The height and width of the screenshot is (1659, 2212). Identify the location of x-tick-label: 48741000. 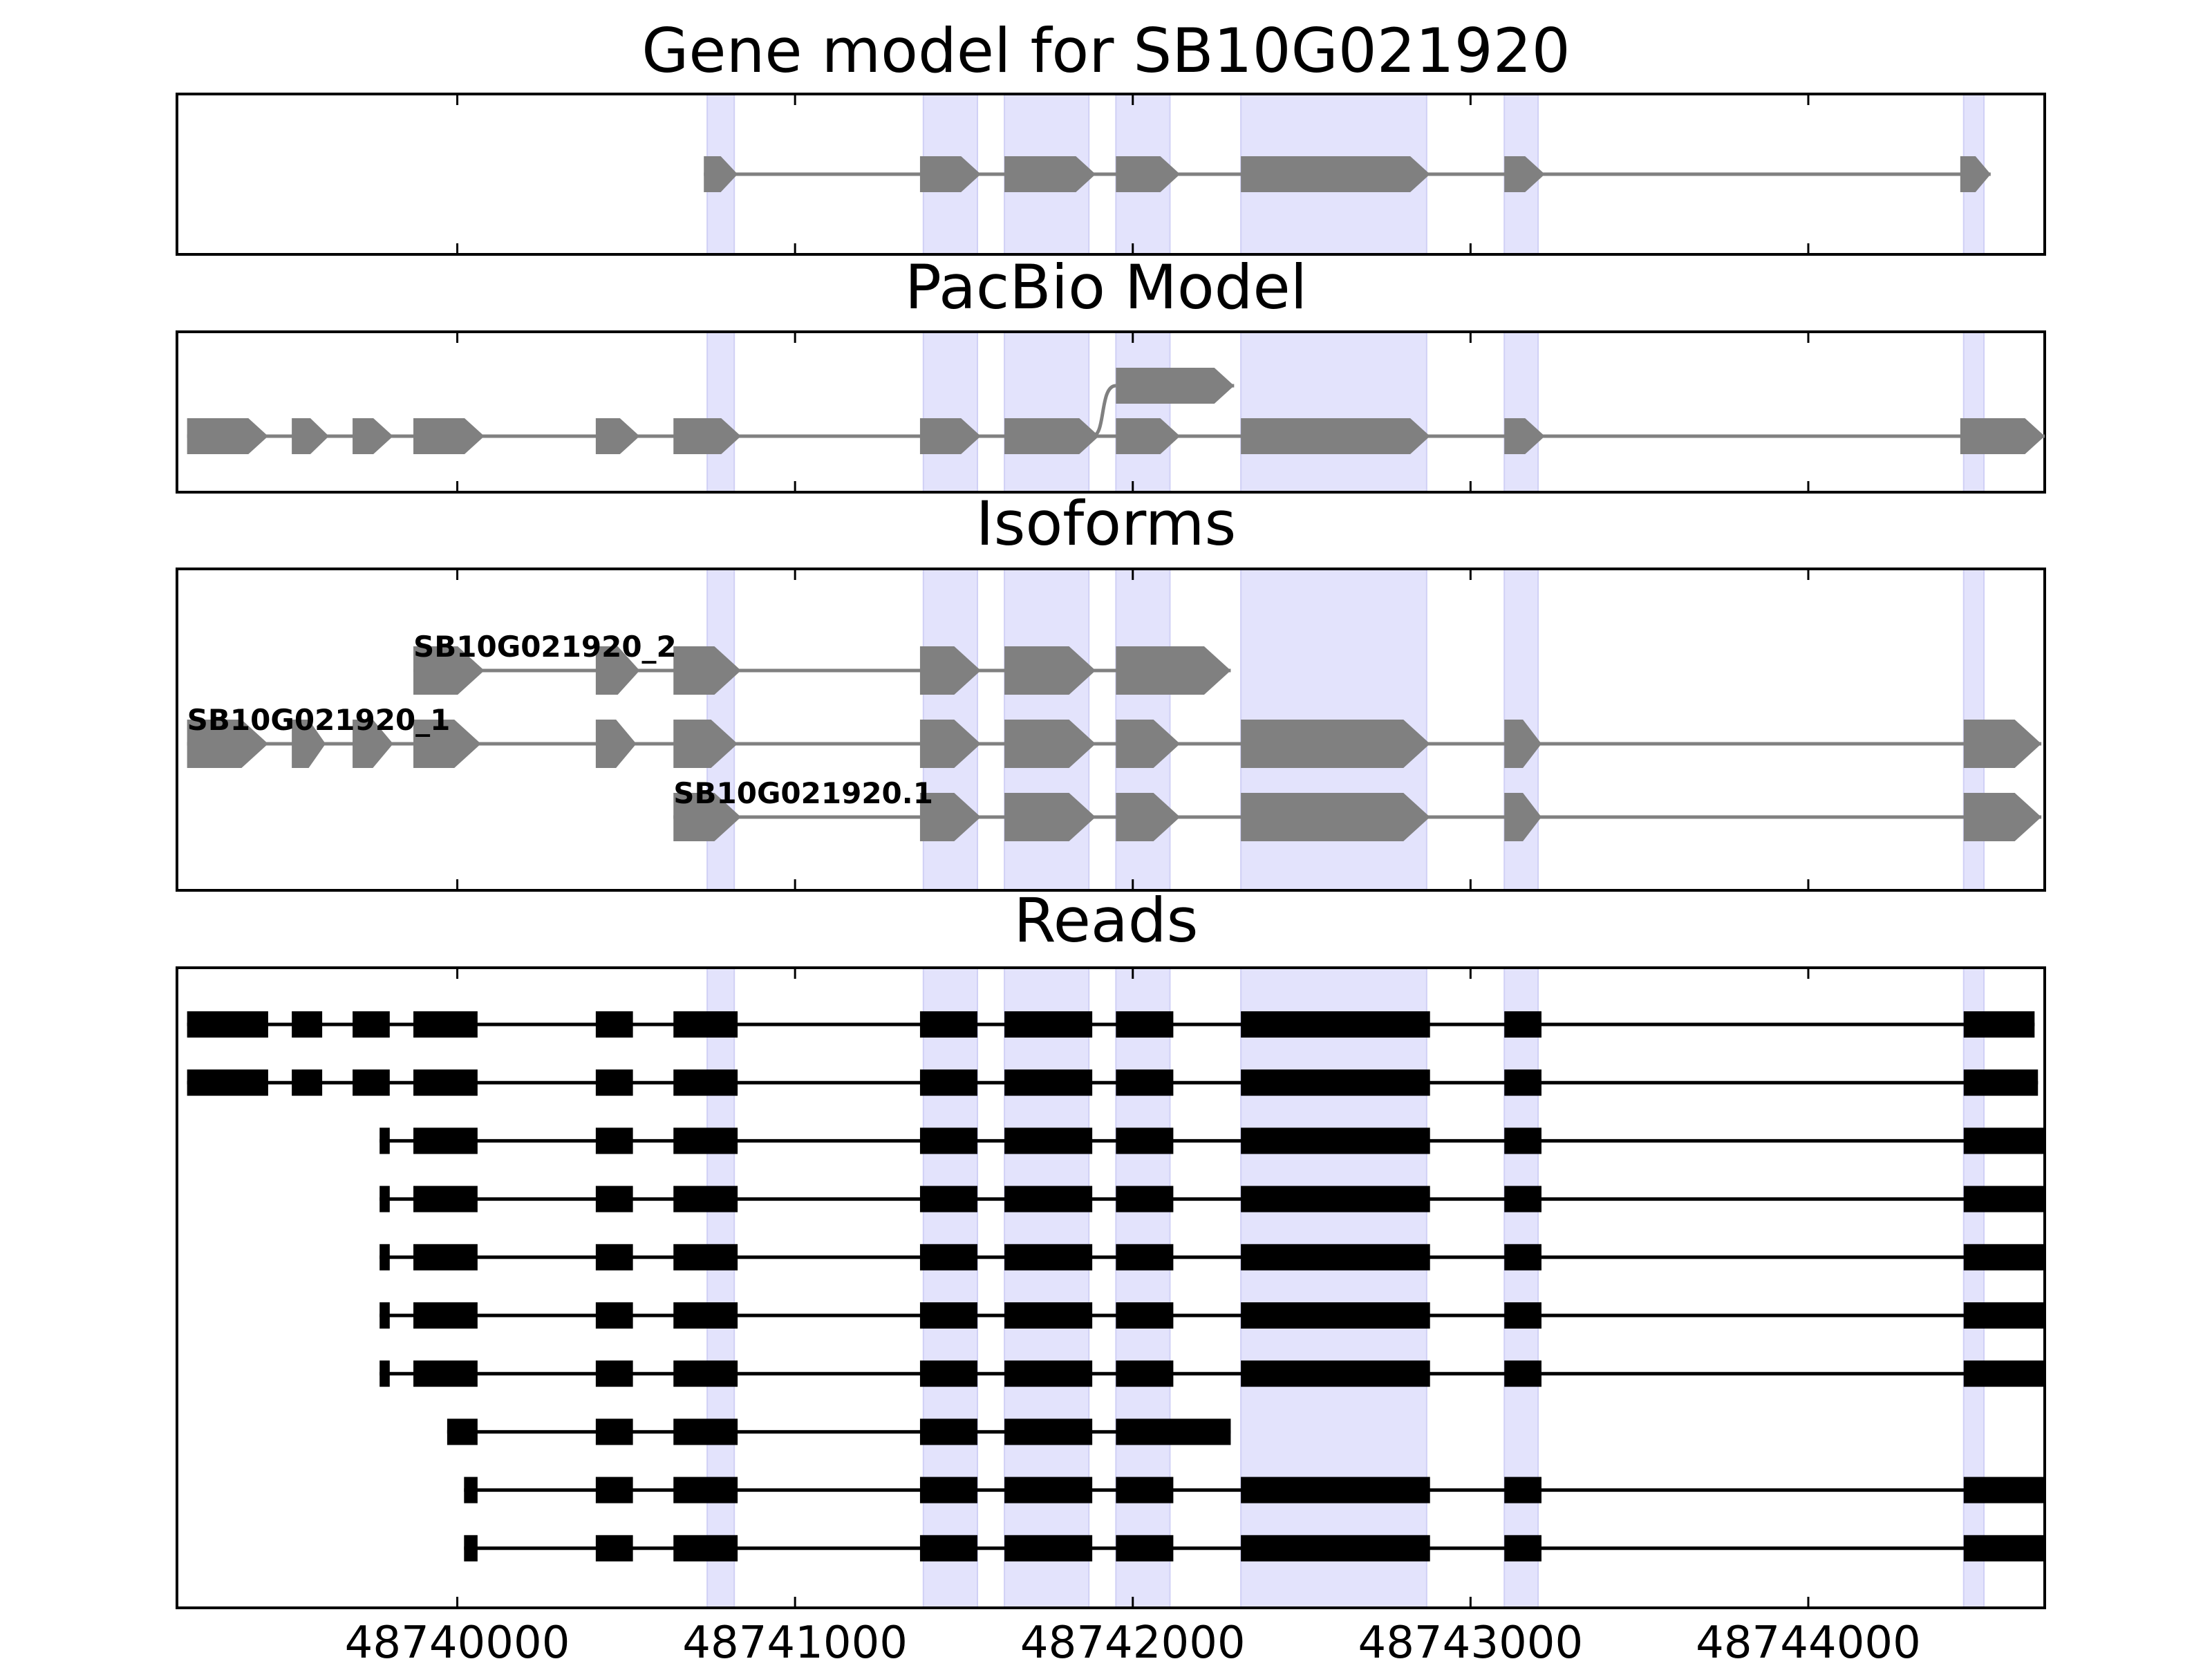
(795, 1638).